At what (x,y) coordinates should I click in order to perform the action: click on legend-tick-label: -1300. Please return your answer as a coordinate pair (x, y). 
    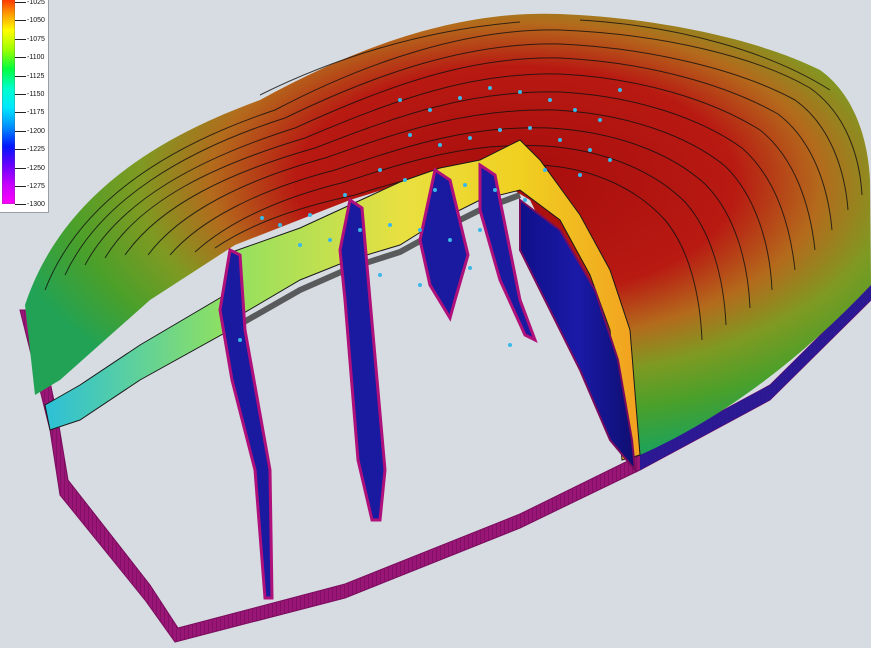
    Looking at the image, I should click on (36, 204).